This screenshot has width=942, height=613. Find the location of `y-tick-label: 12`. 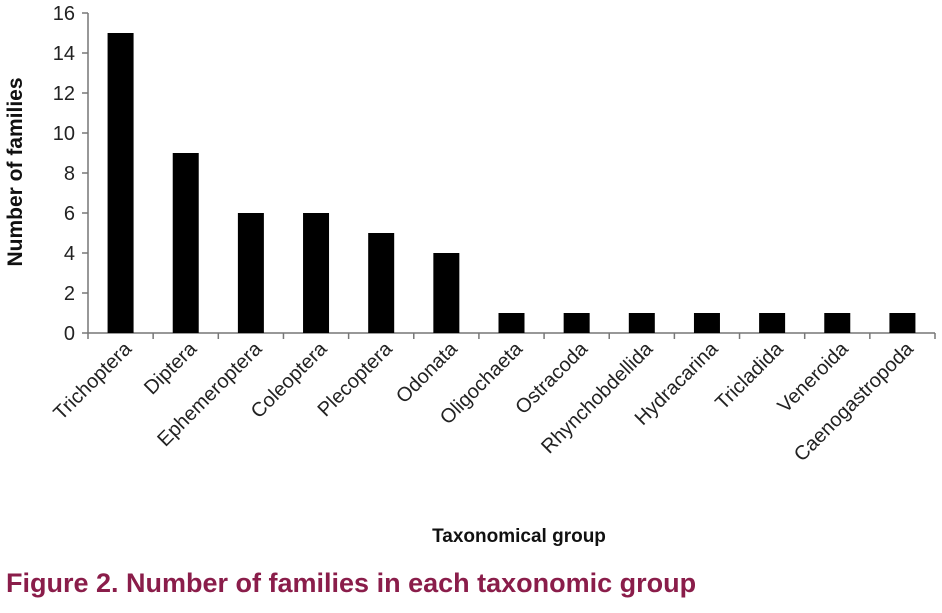

y-tick-label: 12 is located at coordinates (64, 94).